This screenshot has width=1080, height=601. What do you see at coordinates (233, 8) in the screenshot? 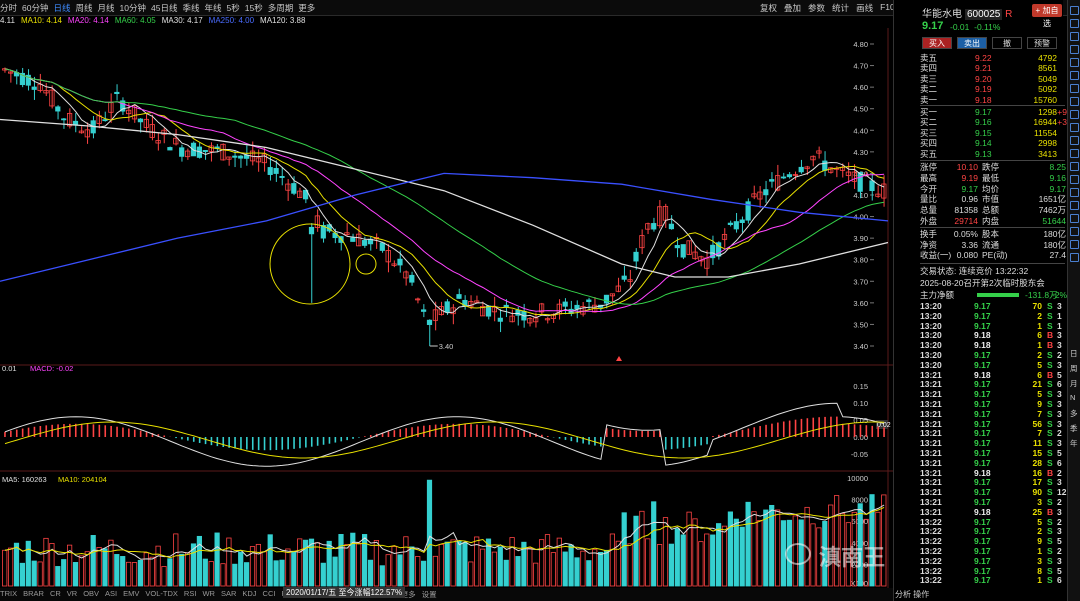
I see `period-tab: 5秒` at bounding box center [233, 8].